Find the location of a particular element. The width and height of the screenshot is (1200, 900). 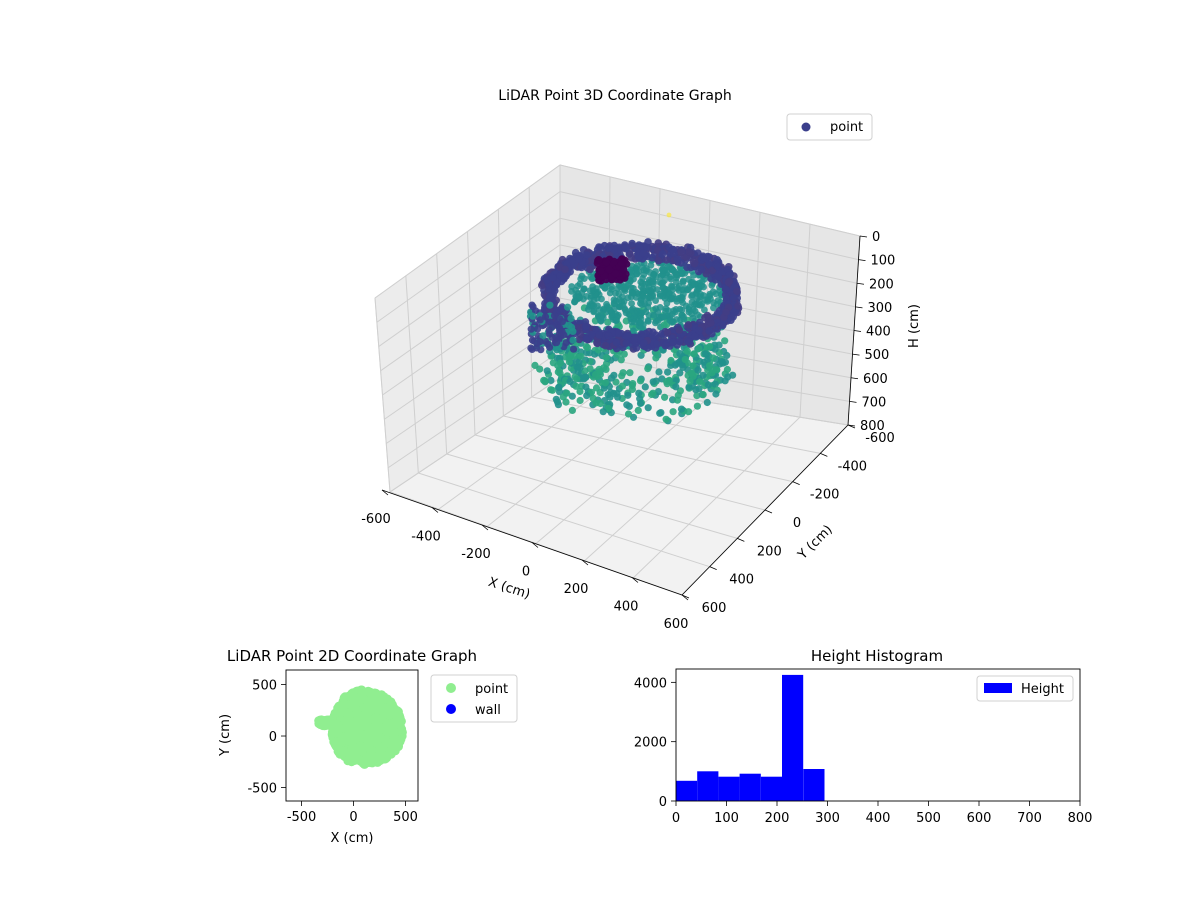

h-tick-label: 200 is located at coordinates (881, 284).